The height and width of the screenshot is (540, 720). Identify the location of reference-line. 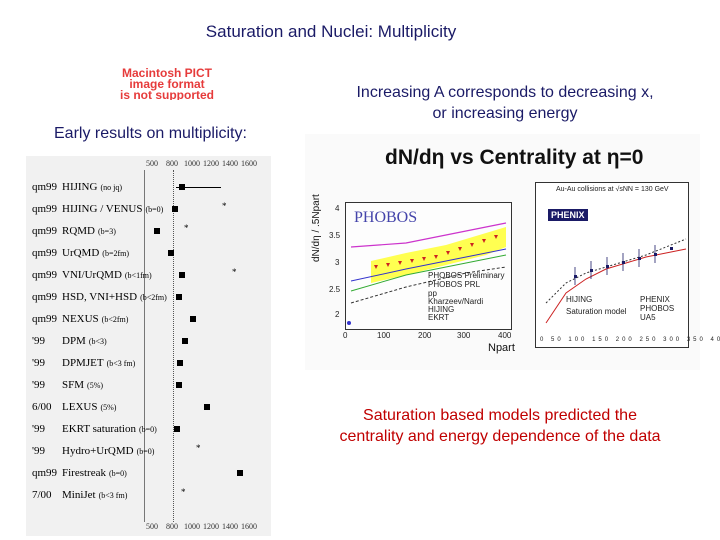
(174, 346).